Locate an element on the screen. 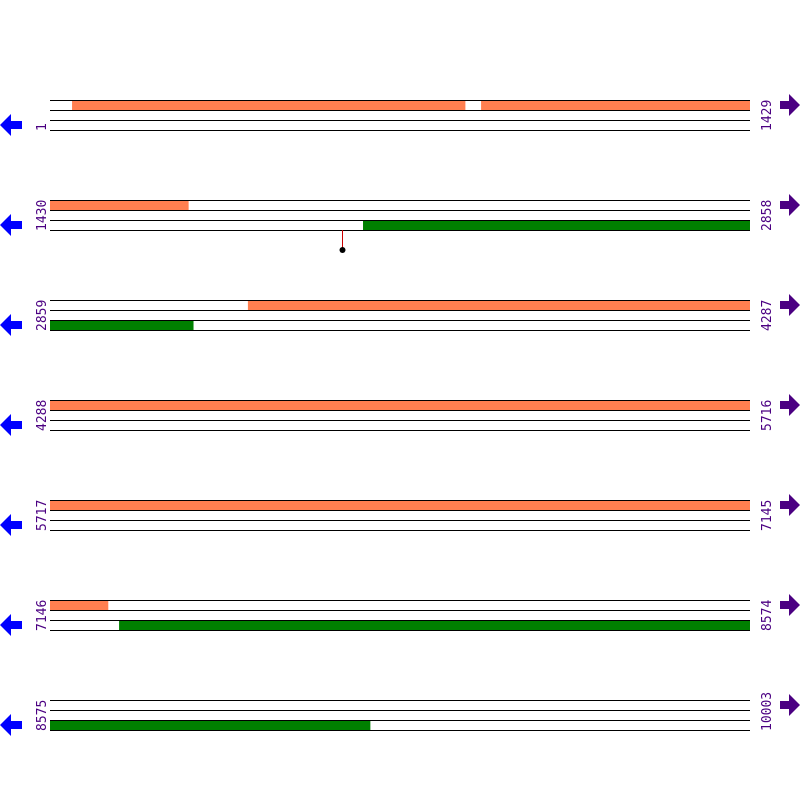  row-start-label: 1 is located at coordinates (42, 127).